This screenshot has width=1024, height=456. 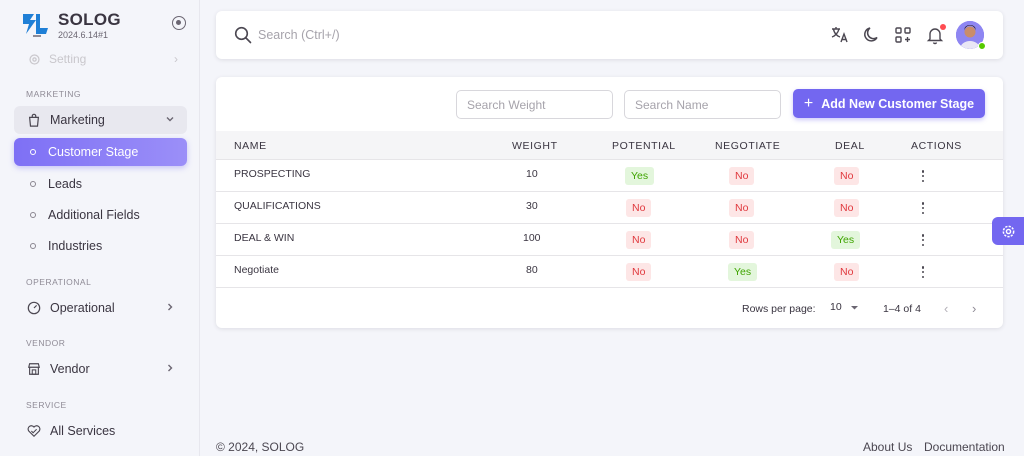 I want to click on moon-icon, so click(x=872, y=35).